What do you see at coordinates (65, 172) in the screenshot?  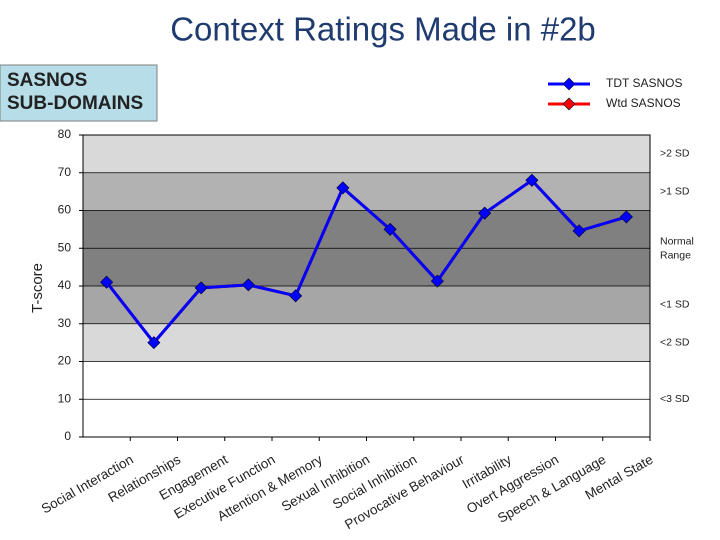 I see `y-tick-label: 70` at bounding box center [65, 172].